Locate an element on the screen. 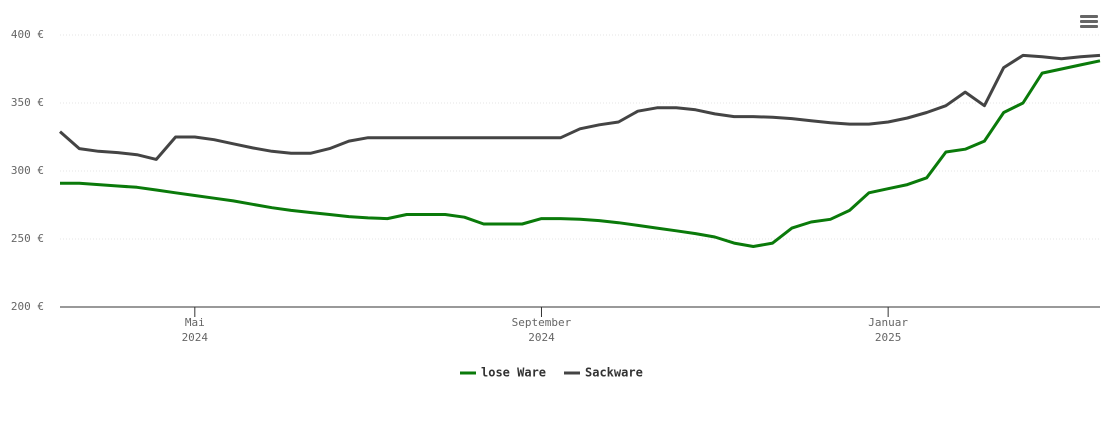 This screenshot has height=423, width=1110. legend-label: lose Ware is located at coordinates (513, 373).